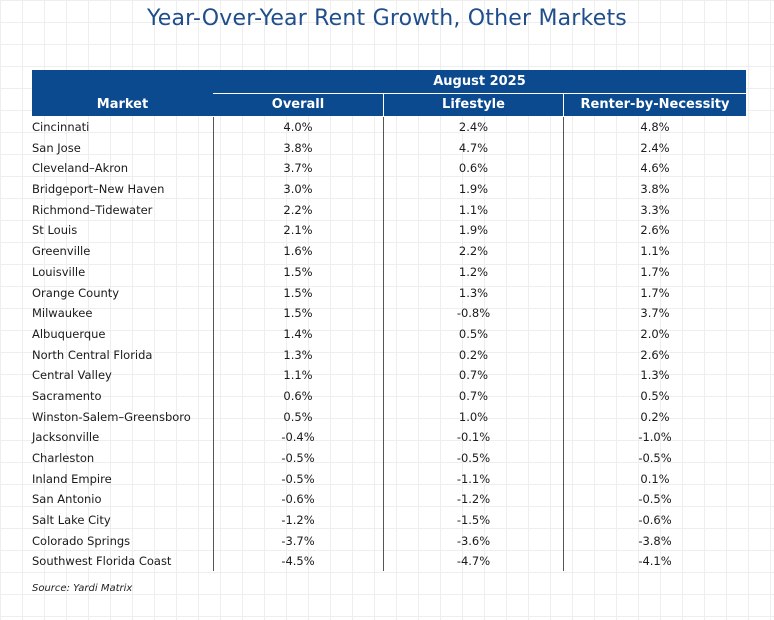 This screenshot has width=774, height=620. What do you see at coordinates (92, 209) in the screenshot?
I see `cell-market: Richmond–Tidewater` at bounding box center [92, 209].